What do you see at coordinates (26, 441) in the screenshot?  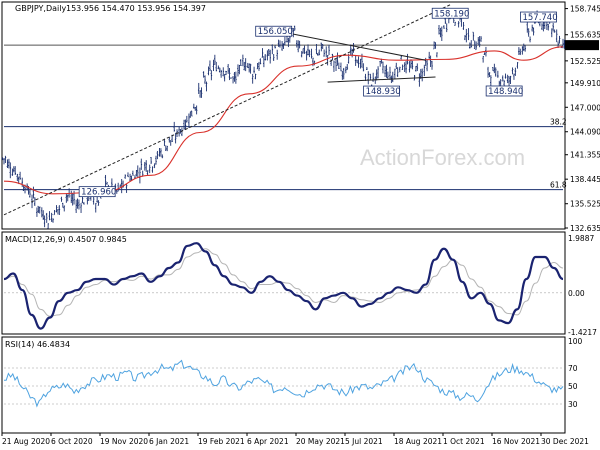 I see `x-tick-label: 21 Aug 2020` at bounding box center [26, 441].